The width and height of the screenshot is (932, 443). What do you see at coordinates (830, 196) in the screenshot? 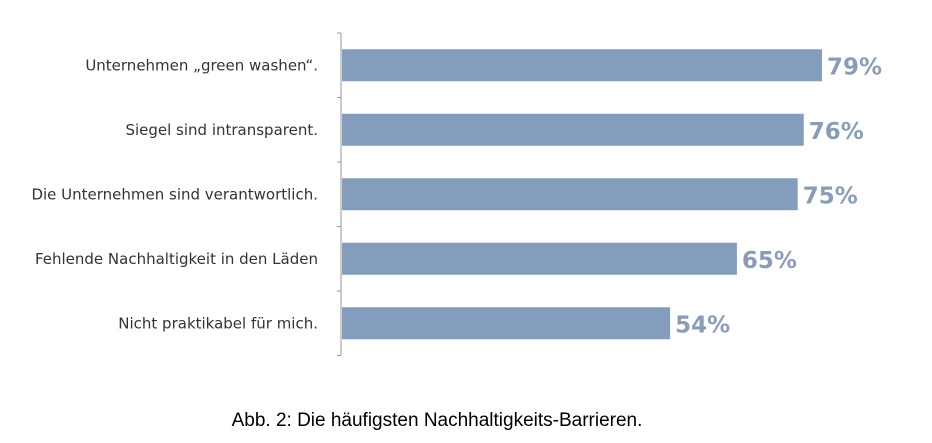
I see `data-label: 75%` at bounding box center [830, 196].